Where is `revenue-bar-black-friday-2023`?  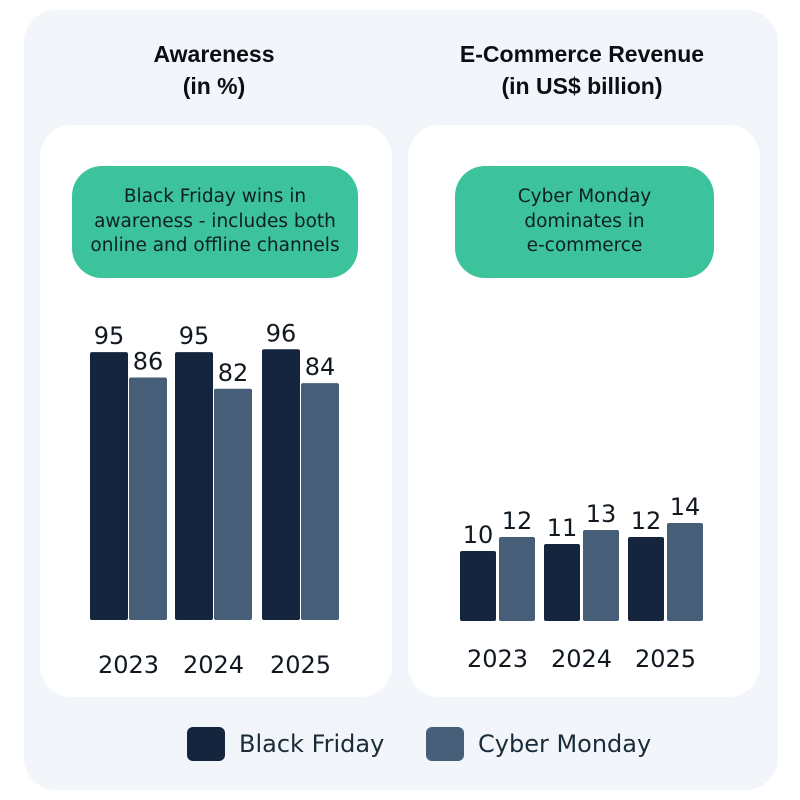
revenue-bar-black-friday-2023 is located at coordinates (478, 586).